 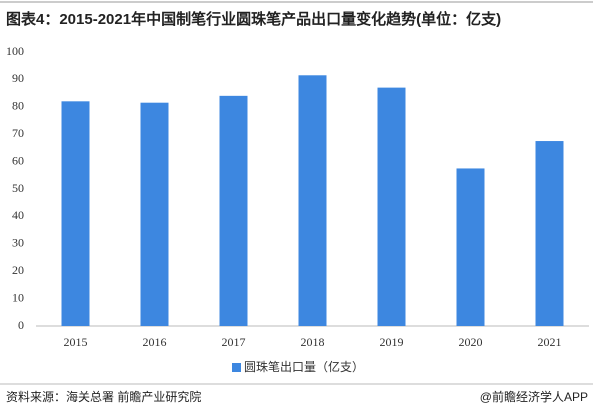 What do you see at coordinates (15, 51) in the screenshot?
I see `y-tick-label: 100` at bounding box center [15, 51].